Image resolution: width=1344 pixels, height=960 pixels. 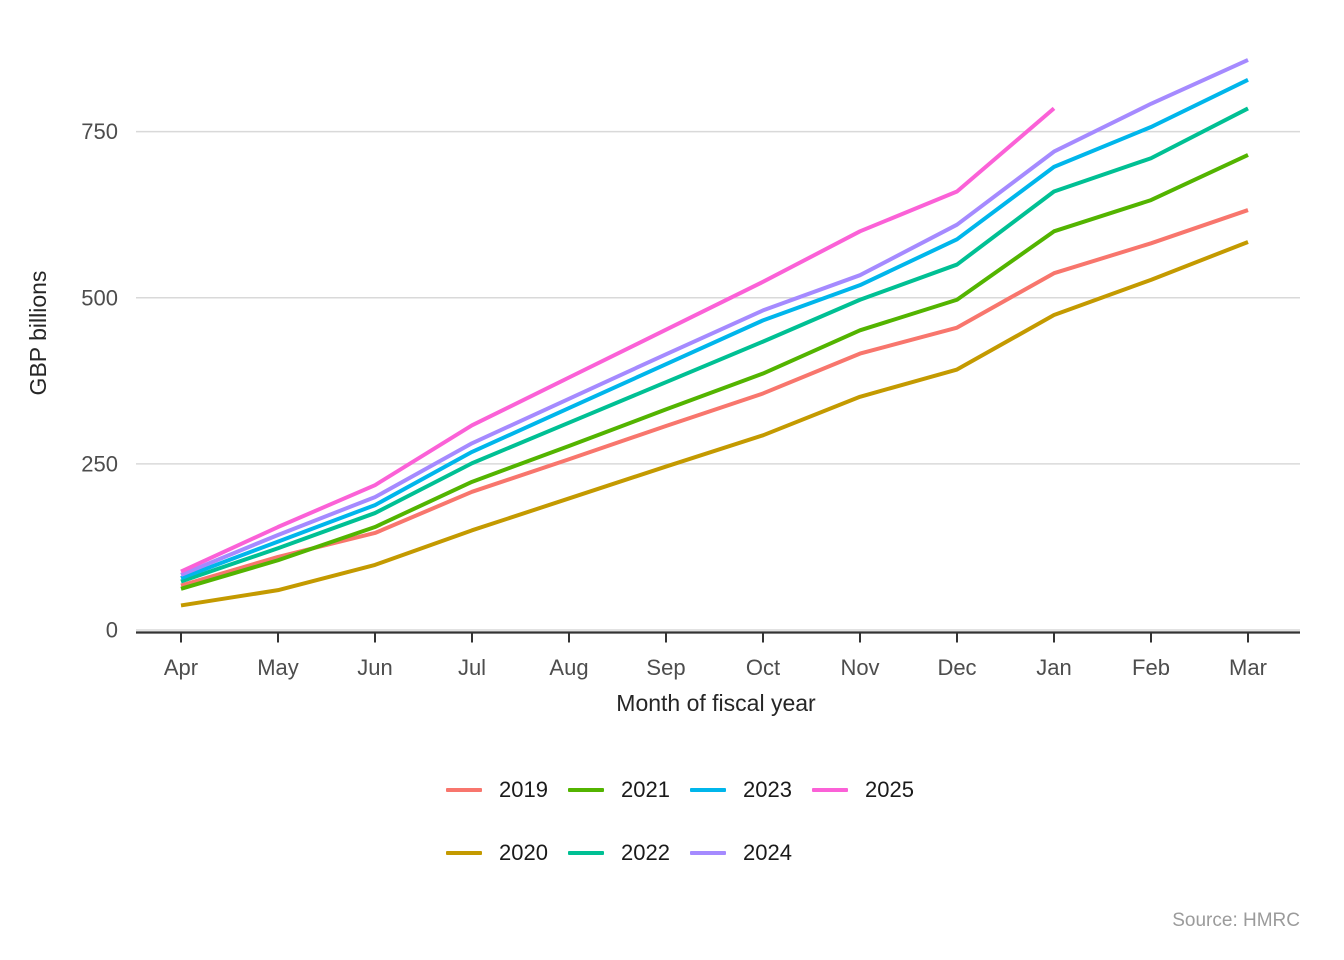 I want to click on legend-label-2022: 2022, so click(x=645, y=852).